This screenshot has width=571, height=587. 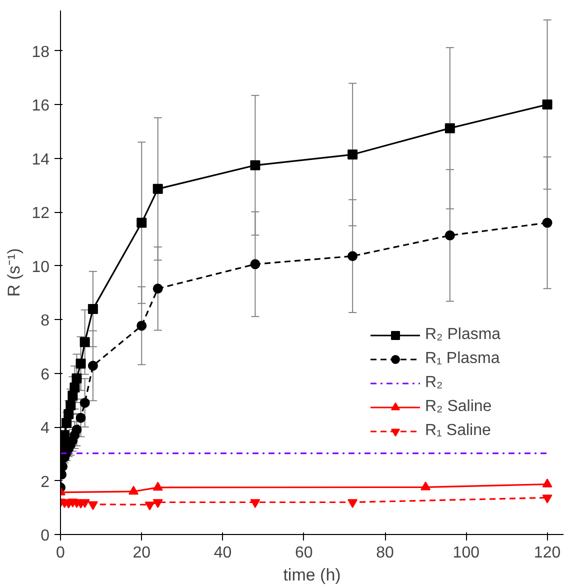 I want to click on y-tick-label: 2, so click(x=45, y=482).